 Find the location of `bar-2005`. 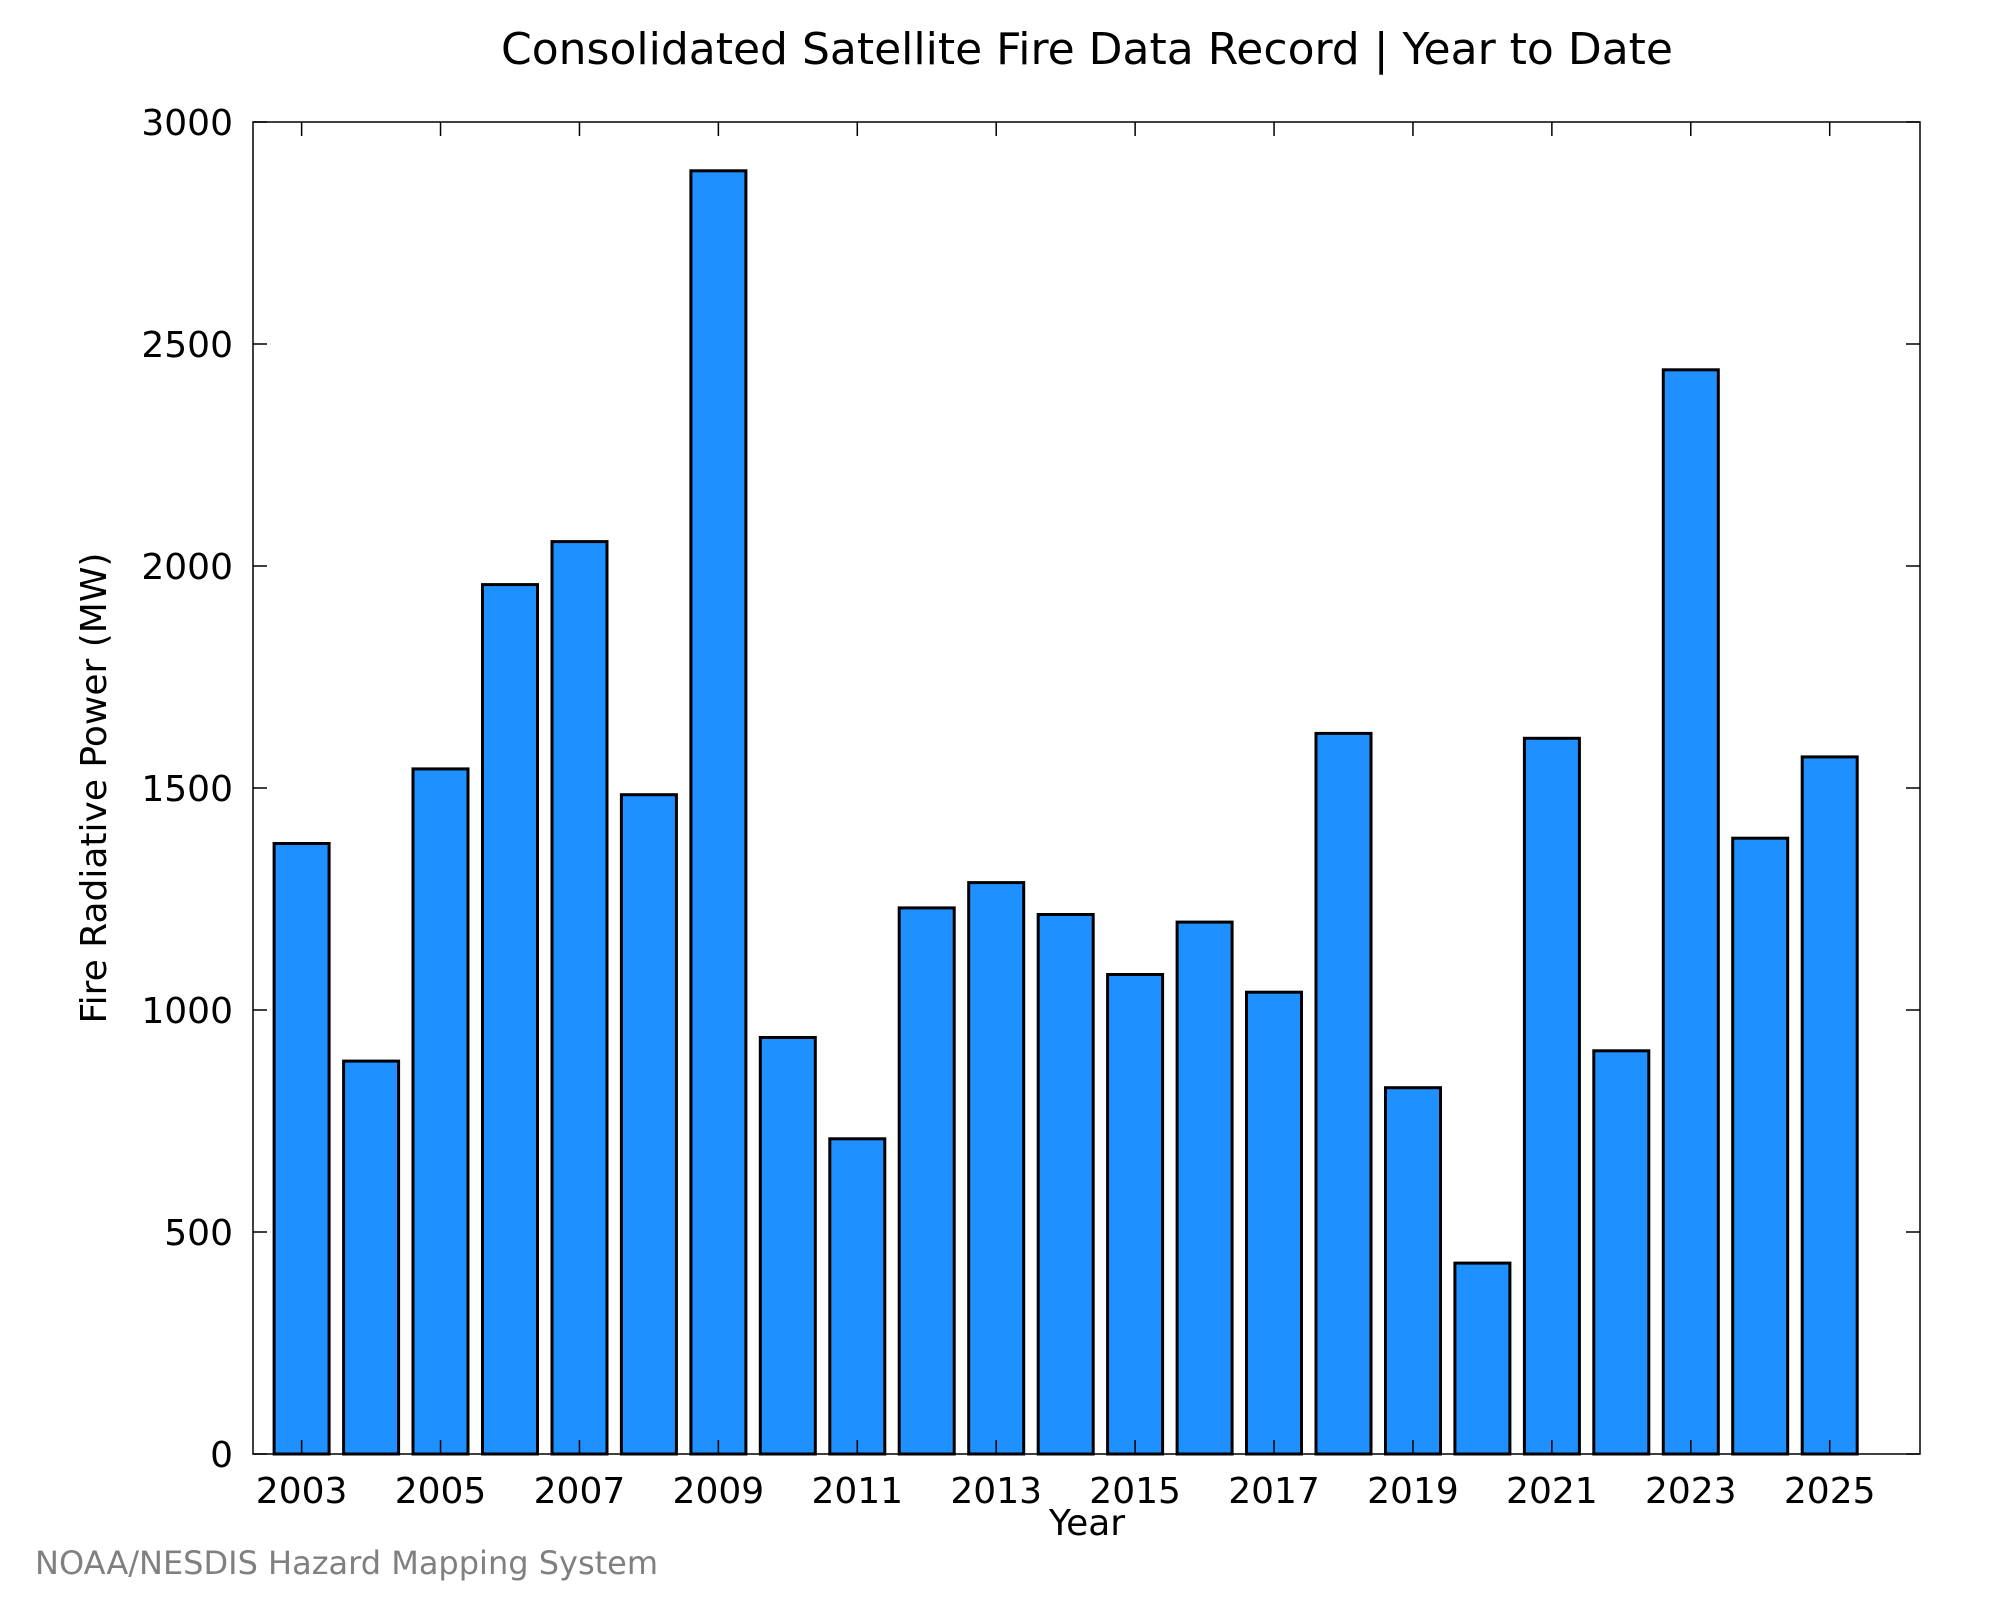

bar-2005 is located at coordinates (440, 1111).